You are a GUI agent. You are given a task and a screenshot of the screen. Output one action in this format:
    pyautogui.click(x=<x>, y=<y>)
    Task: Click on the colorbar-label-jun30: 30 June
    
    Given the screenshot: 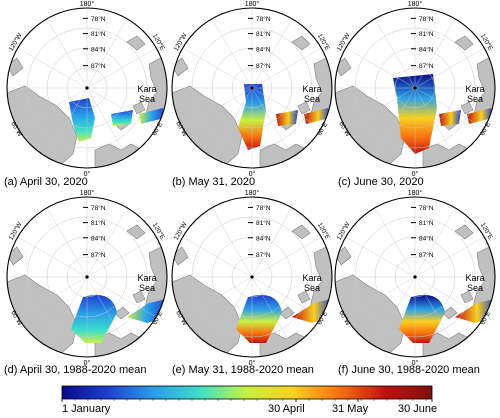 What is the action you would take?
    pyautogui.click(x=418, y=409)
    